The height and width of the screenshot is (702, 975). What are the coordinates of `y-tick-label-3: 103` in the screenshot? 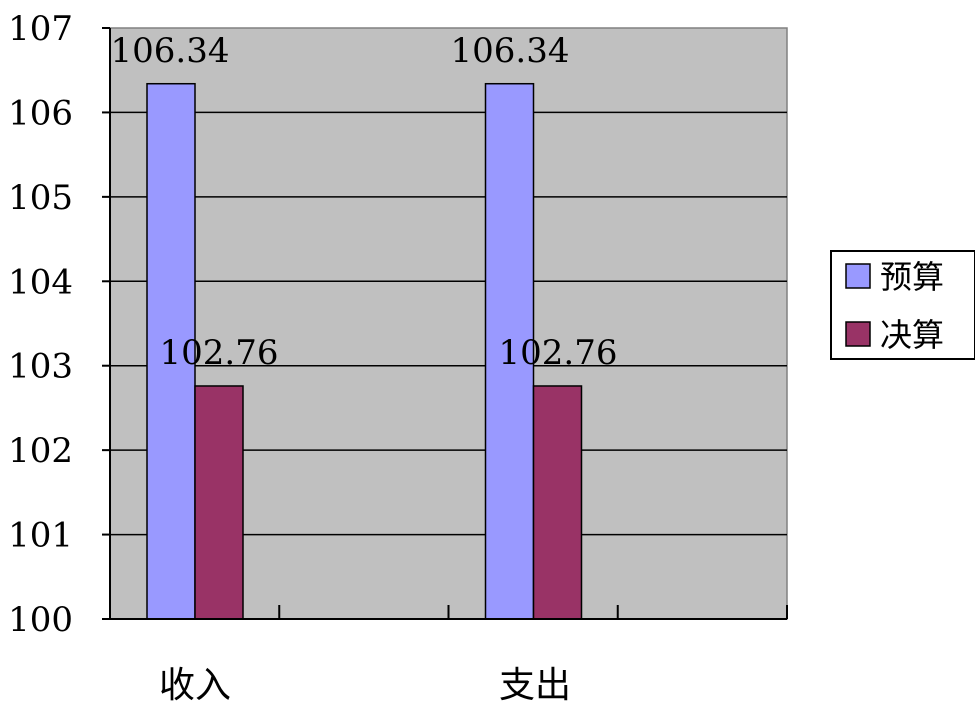 It's located at (40, 367).